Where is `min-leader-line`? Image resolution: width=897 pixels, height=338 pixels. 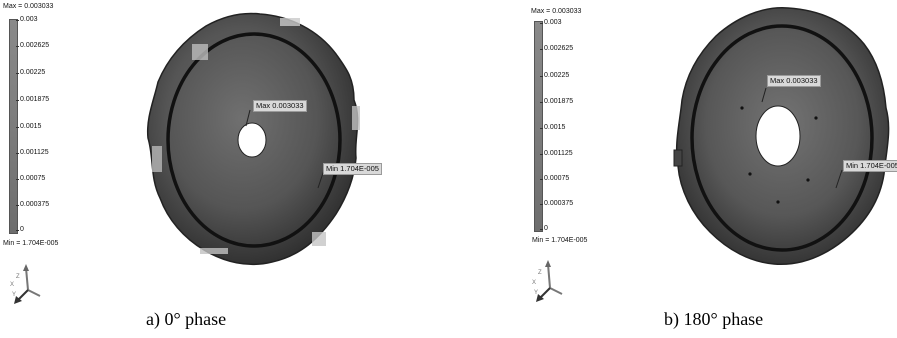
min-leader-line is located at coordinates (839, 179).